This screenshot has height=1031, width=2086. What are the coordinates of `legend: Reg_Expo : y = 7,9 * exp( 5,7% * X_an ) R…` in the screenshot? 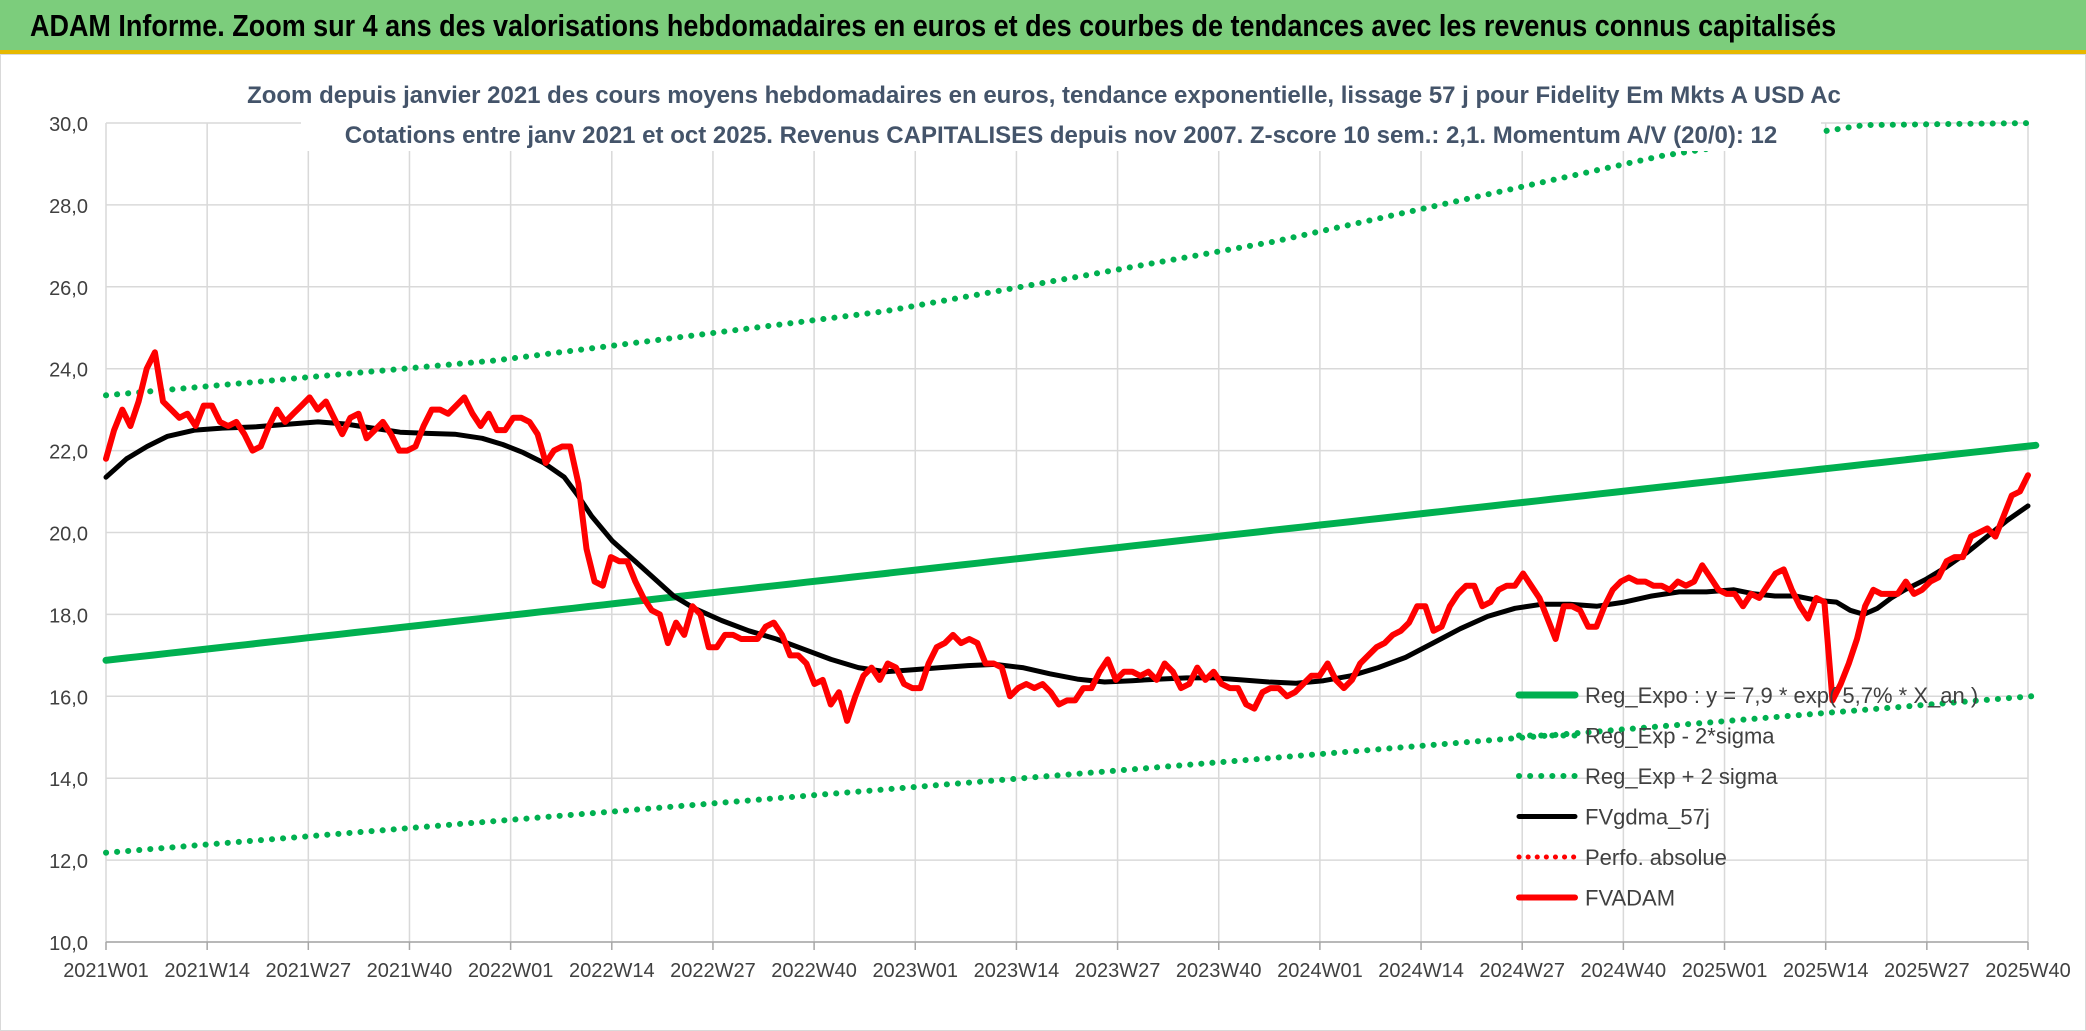 It's located at (1746, 797).